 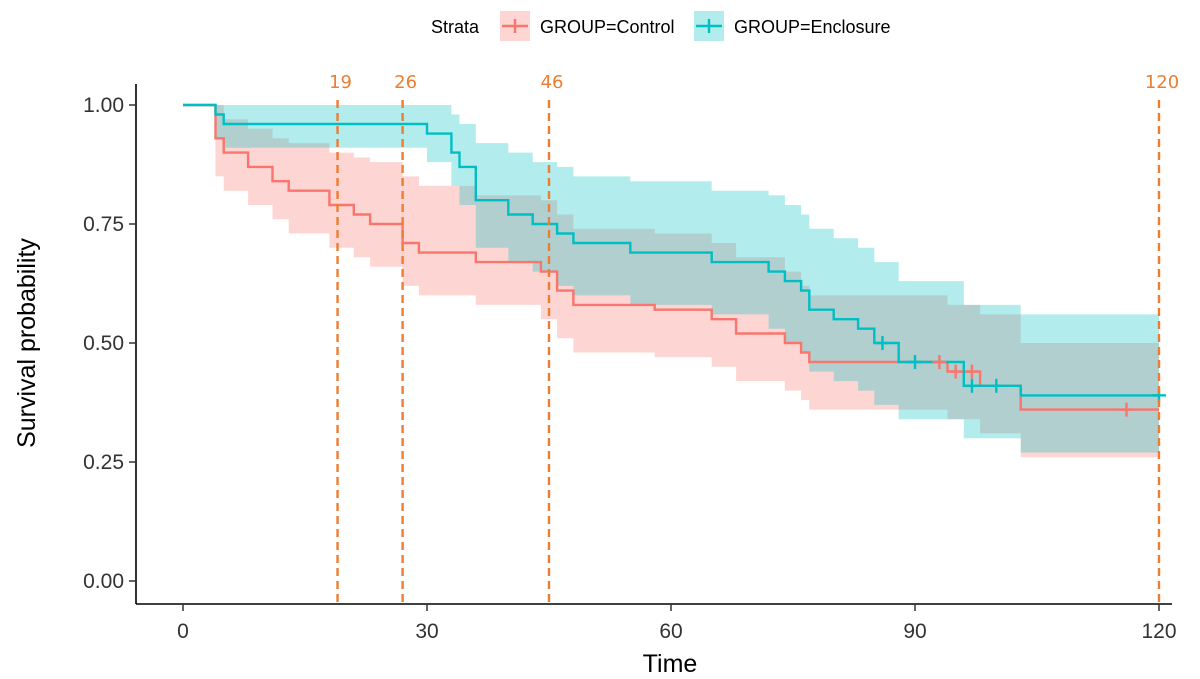 What do you see at coordinates (607, 27) in the screenshot?
I see `legend-label: GROUP=Control` at bounding box center [607, 27].